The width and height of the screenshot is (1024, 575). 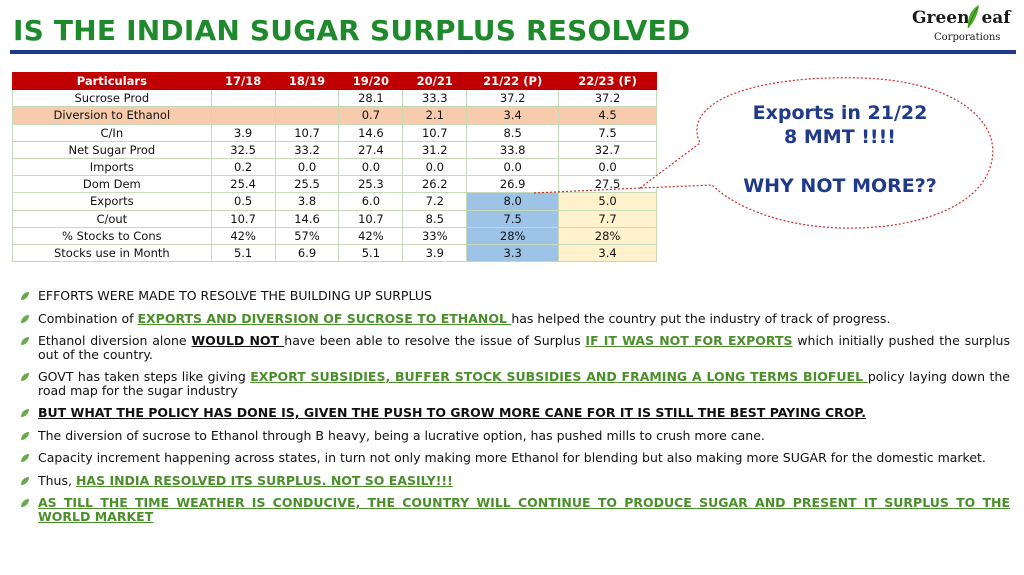 I want to click on table-cell: 27.5, so click(x=607, y=184).